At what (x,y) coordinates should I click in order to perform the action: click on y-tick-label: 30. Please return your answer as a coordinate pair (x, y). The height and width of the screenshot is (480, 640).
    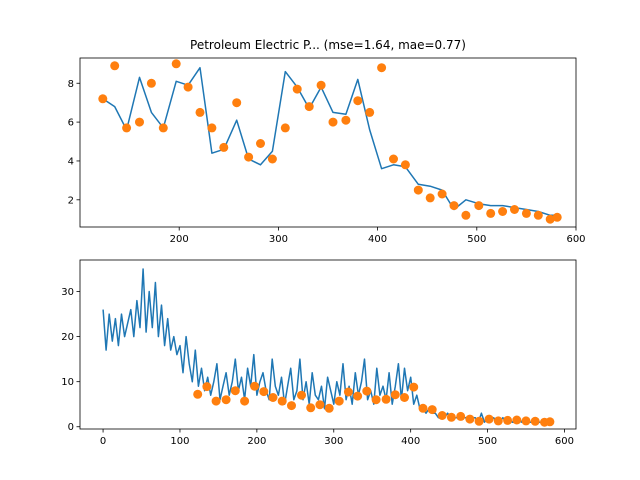
    Looking at the image, I should click on (67, 292).